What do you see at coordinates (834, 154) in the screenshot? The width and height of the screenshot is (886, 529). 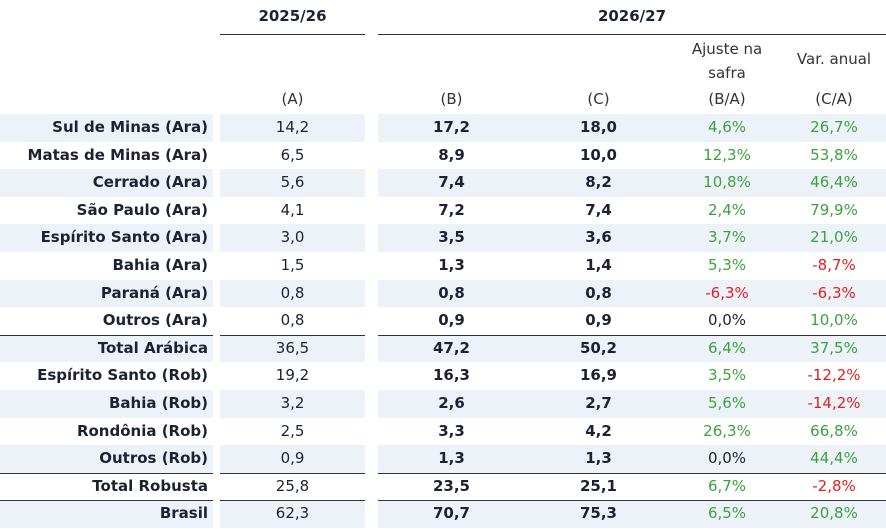 I see `cell: 53,8%` at bounding box center [834, 154].